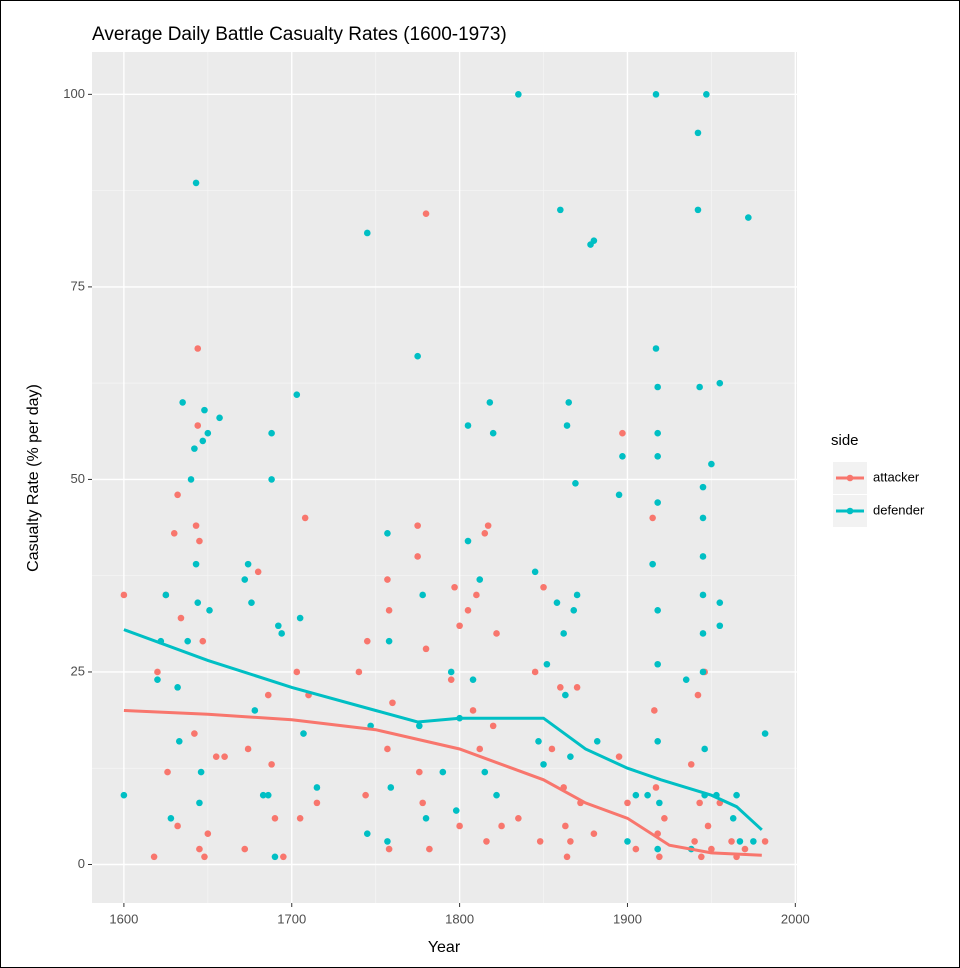 The height and width of the screenshot is (968, 960). What do you see at coordinates (74, 93) in the screenshot?
I see `y-tick-label: 100` at bounding box center [74, 93].